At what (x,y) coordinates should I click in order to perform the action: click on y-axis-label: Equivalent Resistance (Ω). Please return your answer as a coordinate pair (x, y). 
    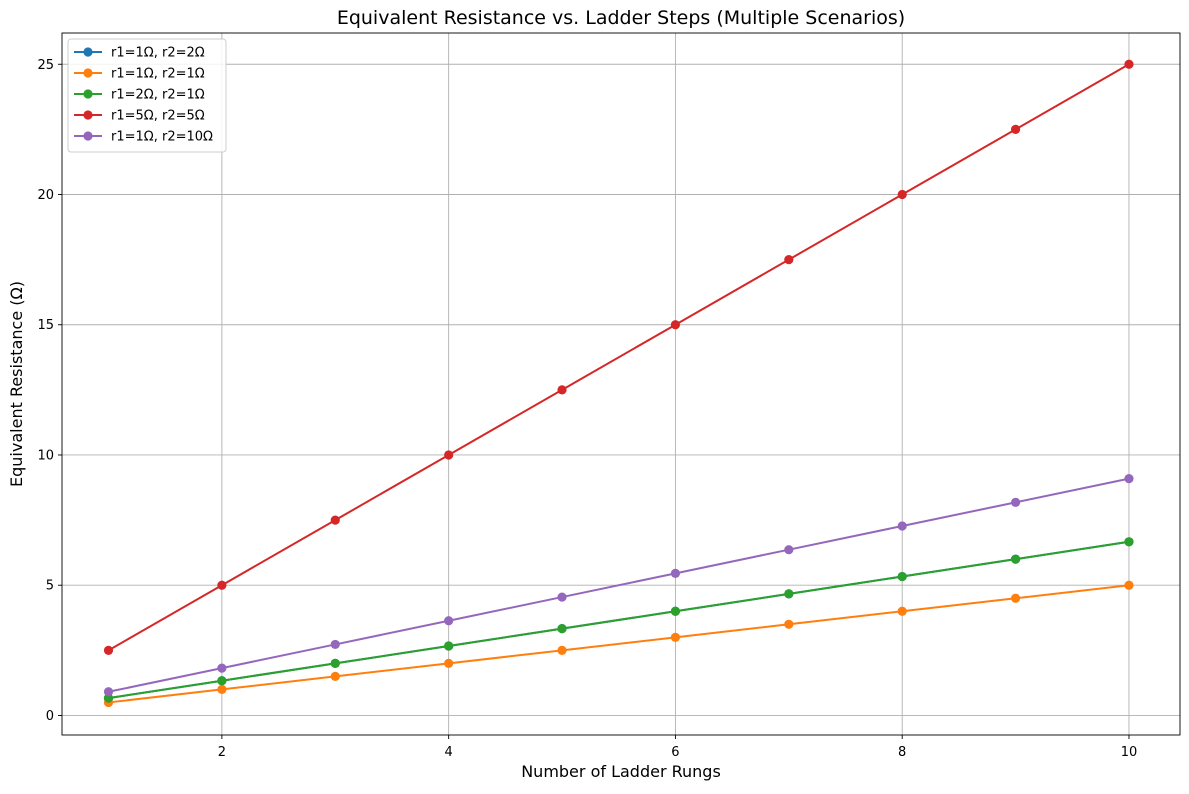
    Looking at the image, I should click on (16, 384).